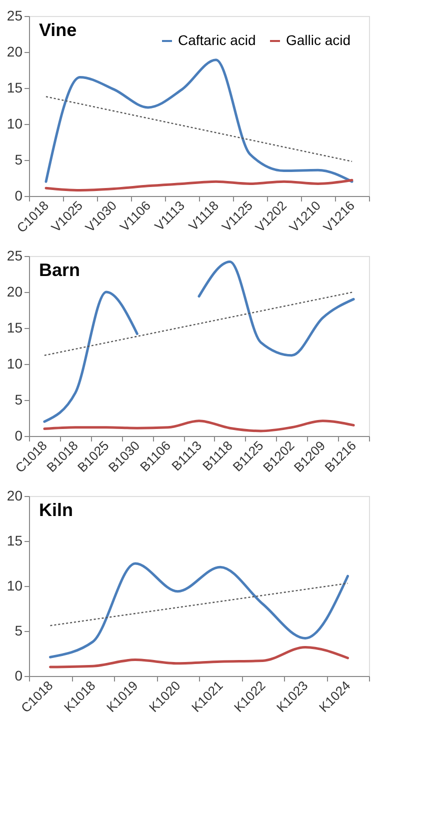  I want to click on legend-label: Caftaric acid, so click(217, 40).